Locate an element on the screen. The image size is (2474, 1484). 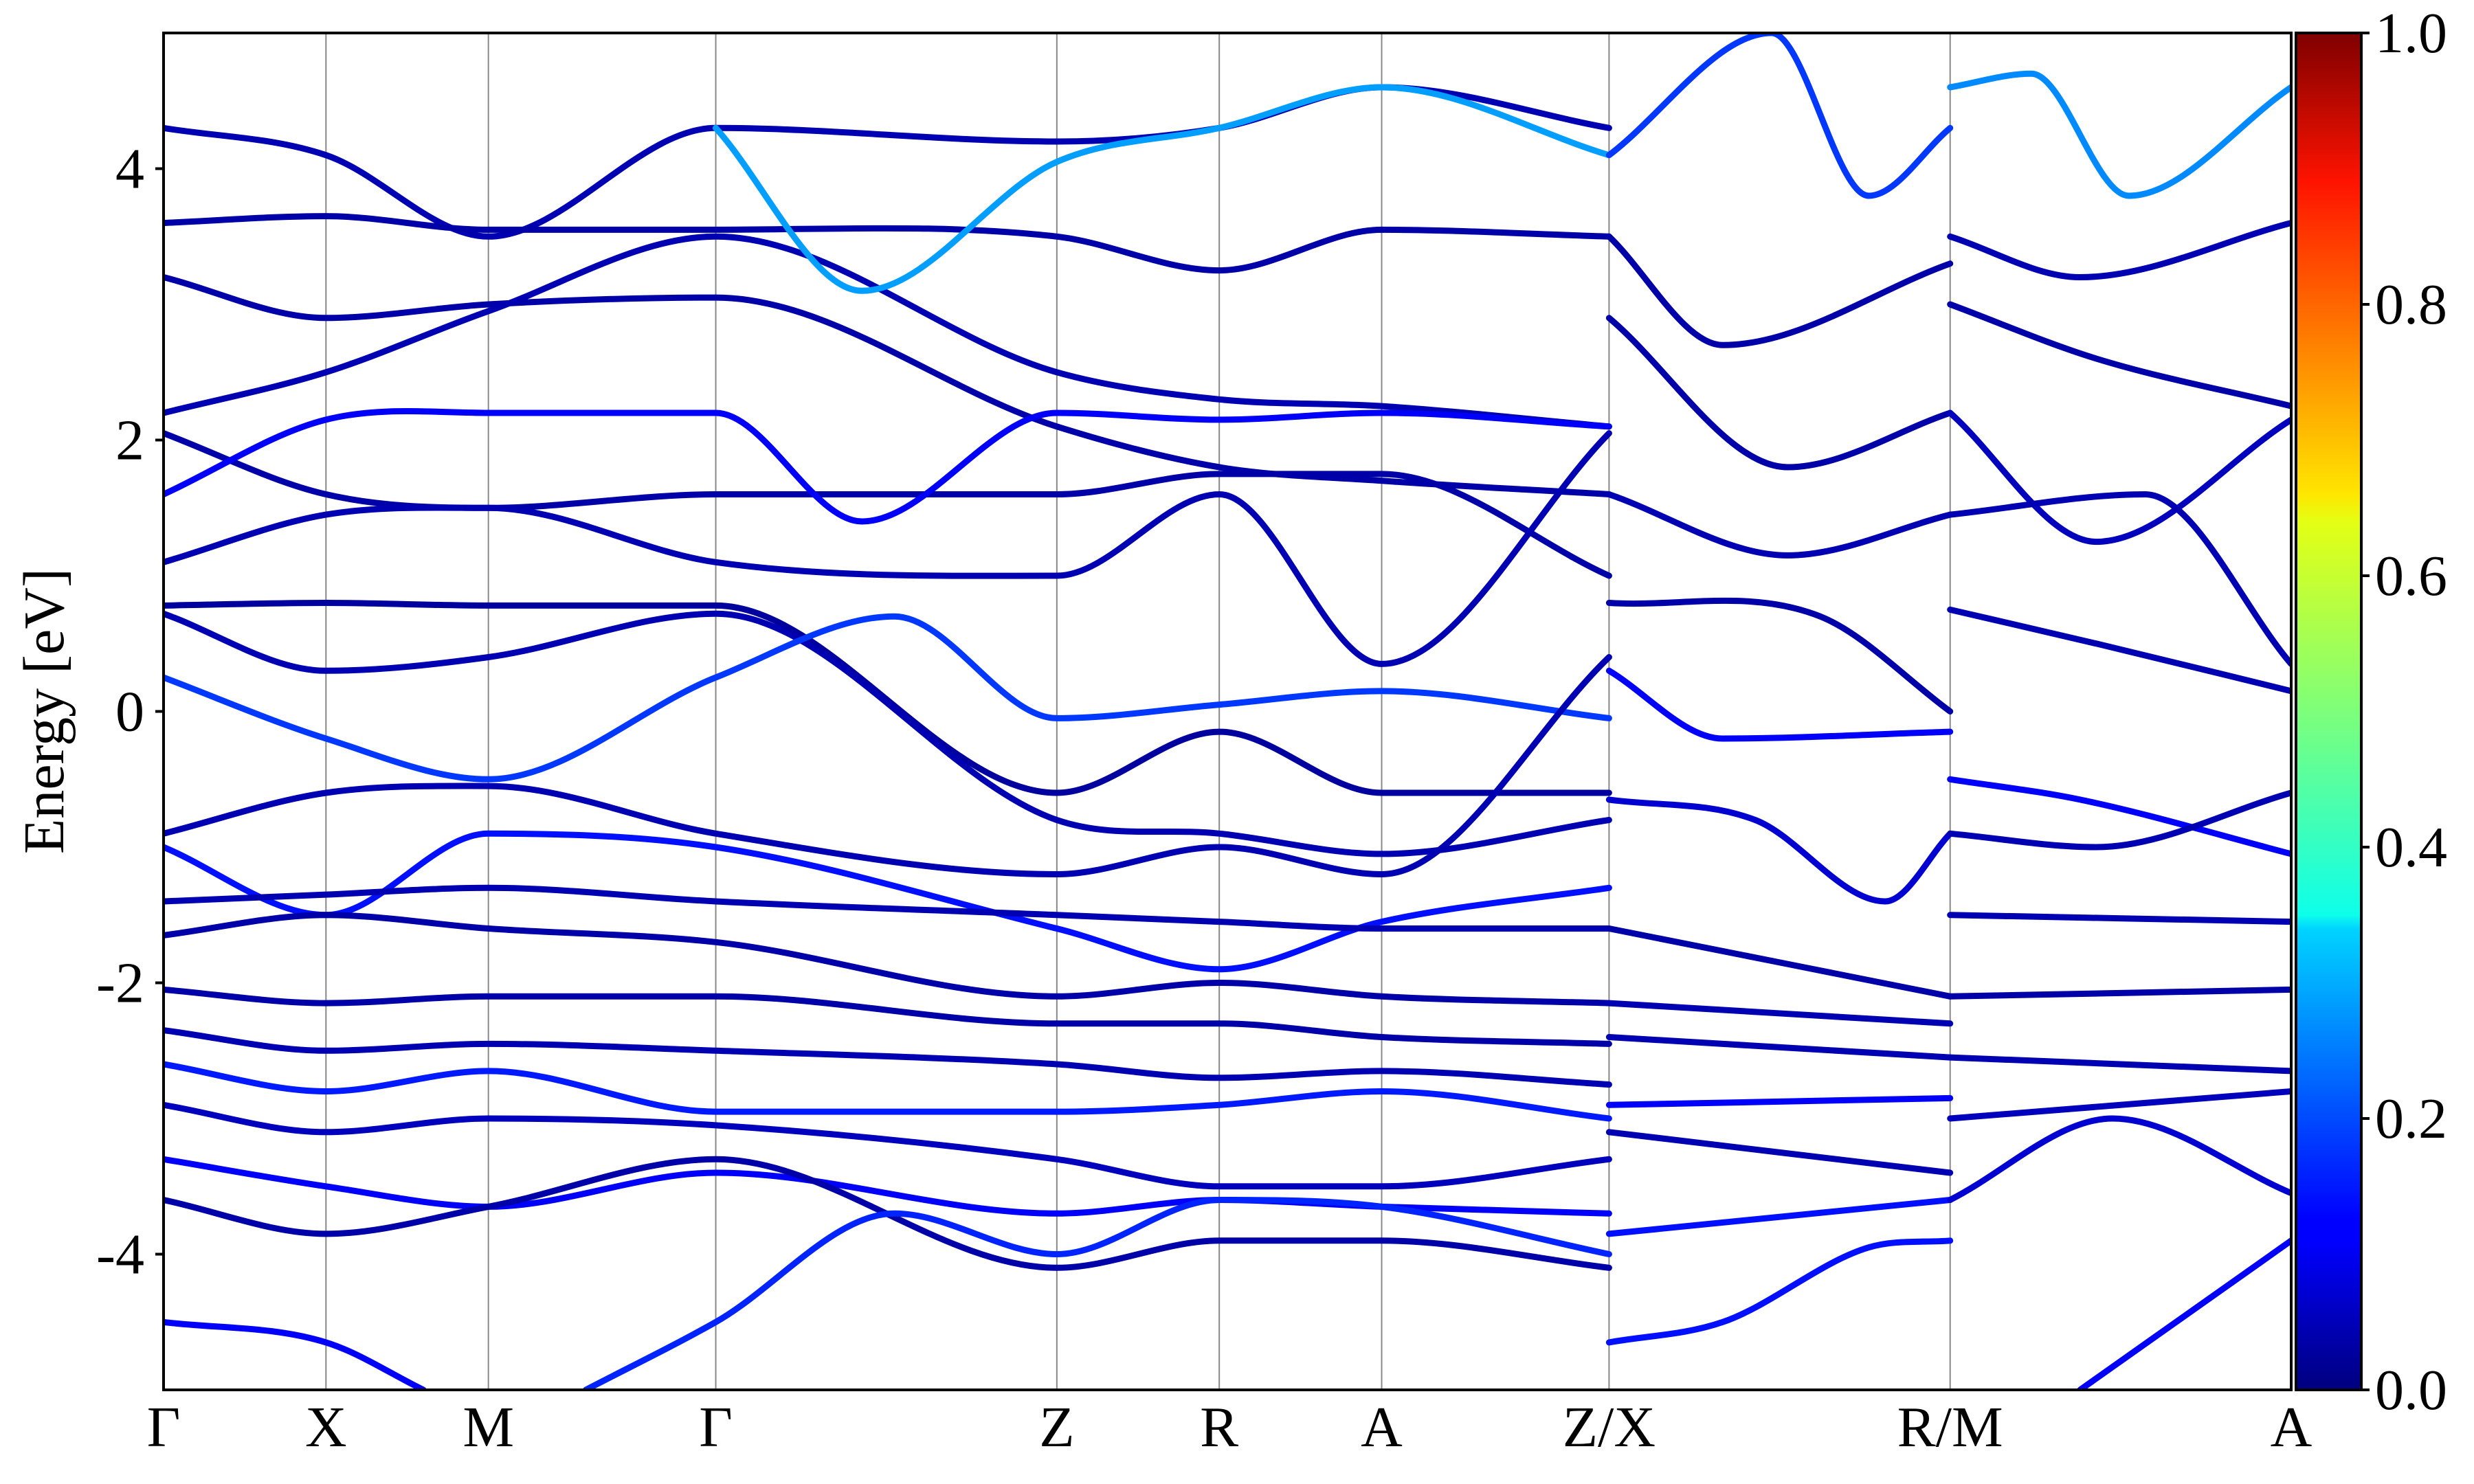
colorbar-tick-label: 0.8 is located at coordinates (2411, 305).